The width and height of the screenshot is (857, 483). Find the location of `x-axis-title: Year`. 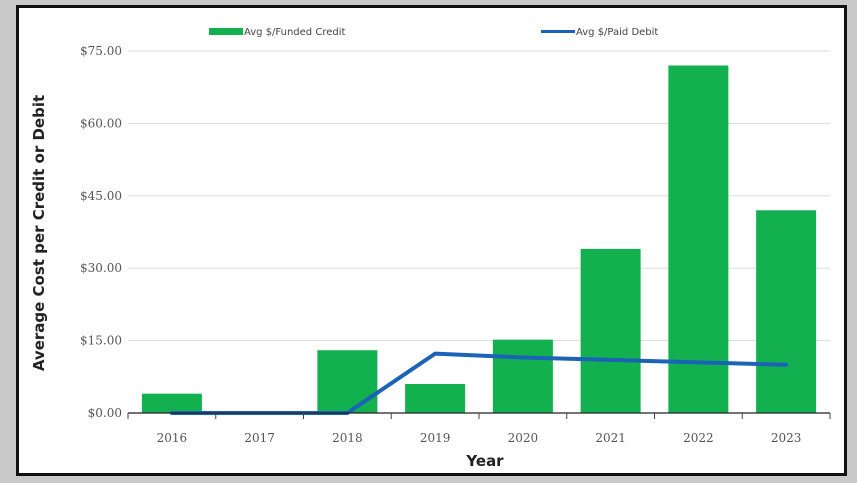

x-axis-title: Year is located at coordinates (484, 461).